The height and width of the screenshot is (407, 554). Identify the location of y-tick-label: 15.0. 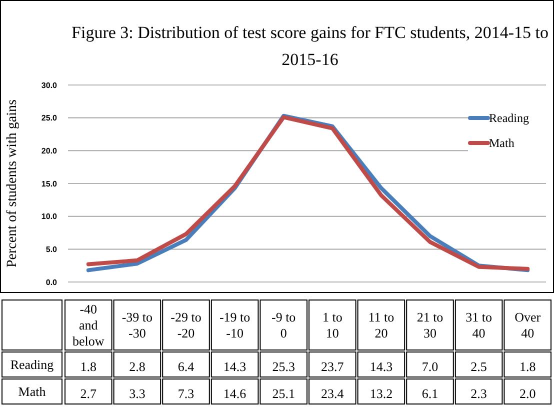
(49, 183).